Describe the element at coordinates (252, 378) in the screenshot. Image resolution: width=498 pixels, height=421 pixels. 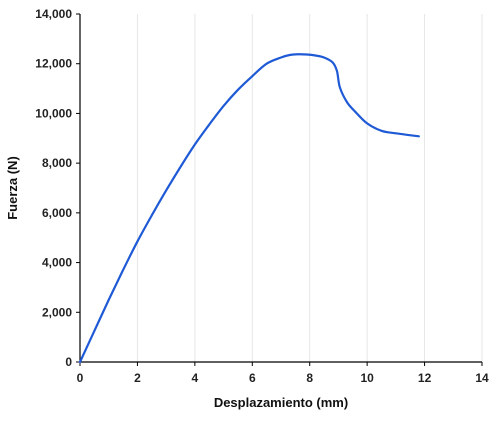
I see `x-tick-label-3: 6` at that location.